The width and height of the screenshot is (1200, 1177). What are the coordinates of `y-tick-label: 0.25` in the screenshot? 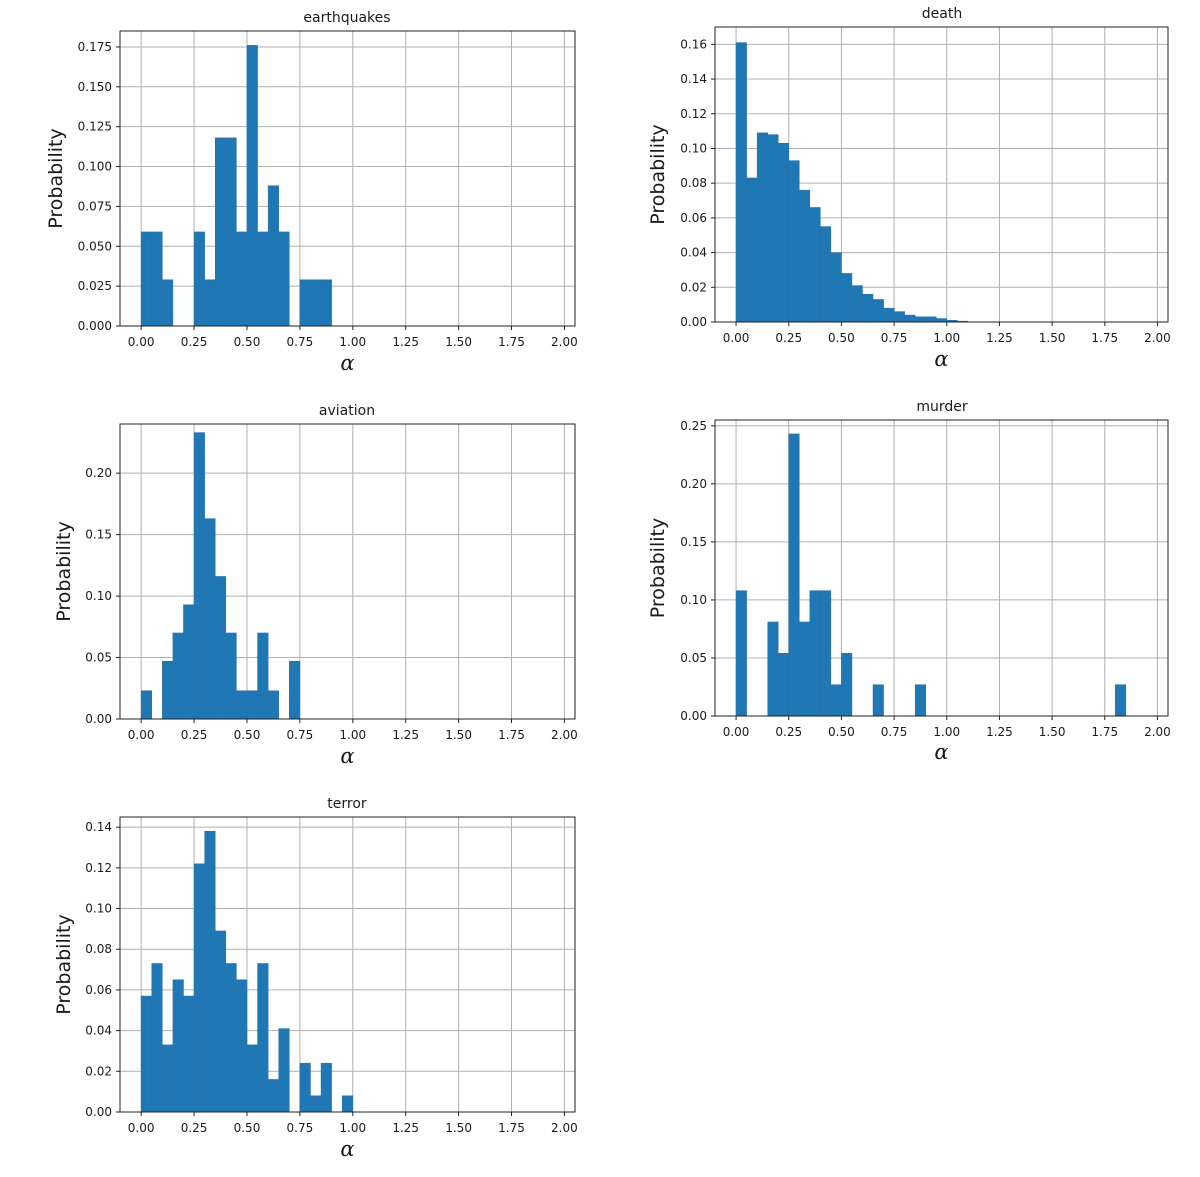 It's located at (693, 426).